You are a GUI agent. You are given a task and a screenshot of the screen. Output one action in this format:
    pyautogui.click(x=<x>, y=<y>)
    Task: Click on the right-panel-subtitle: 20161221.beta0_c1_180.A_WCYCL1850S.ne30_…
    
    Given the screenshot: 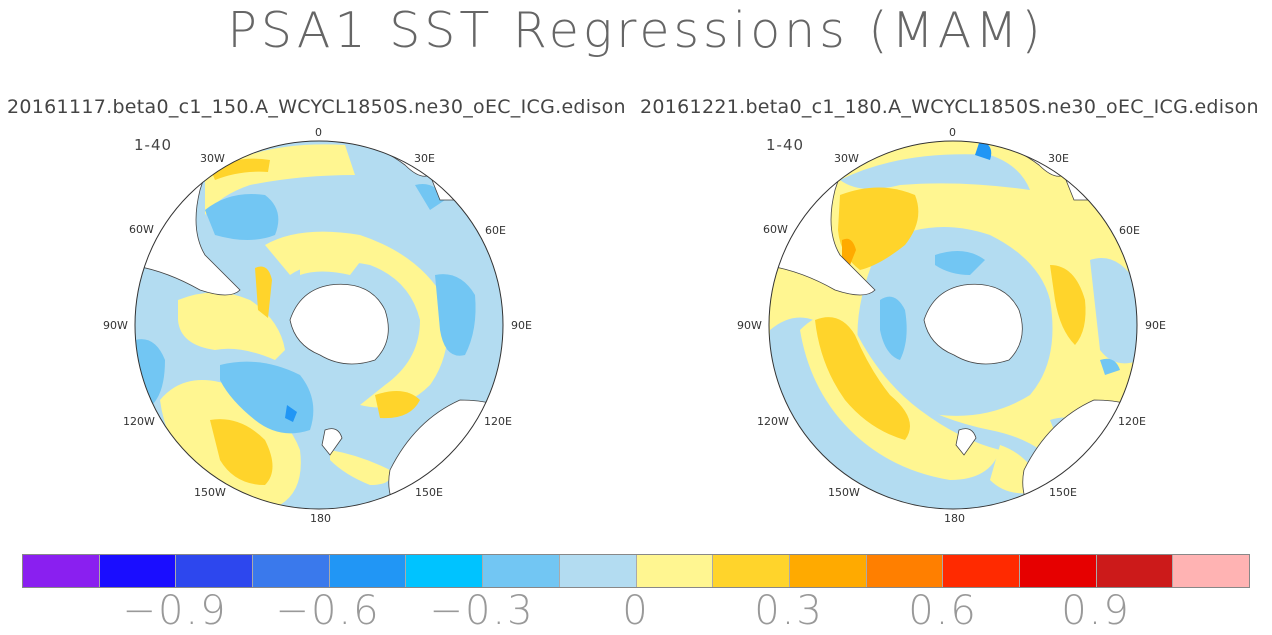 What is the action you would take?
    pyautogui.click(x=949, y=107)
    